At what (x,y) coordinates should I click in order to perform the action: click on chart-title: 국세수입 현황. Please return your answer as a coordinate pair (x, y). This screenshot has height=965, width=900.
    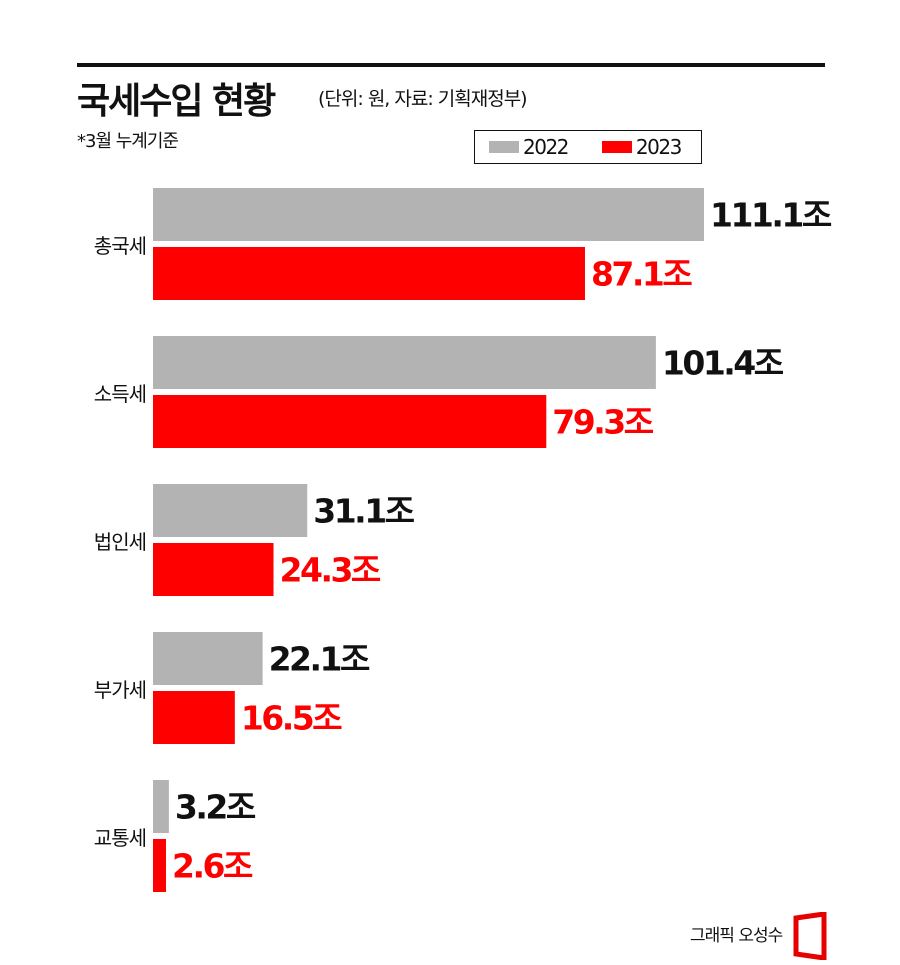
    Looking at the image, I should click on (176, 101).